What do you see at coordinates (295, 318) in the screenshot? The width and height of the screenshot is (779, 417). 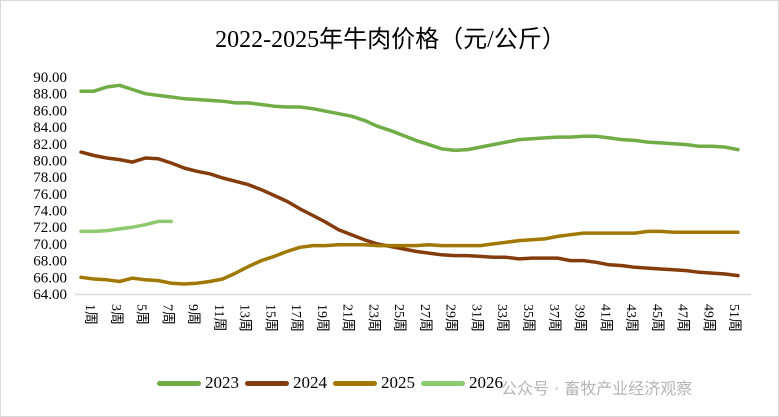 I see `x-tick-label: 17周` at bounding box center [295, 318].